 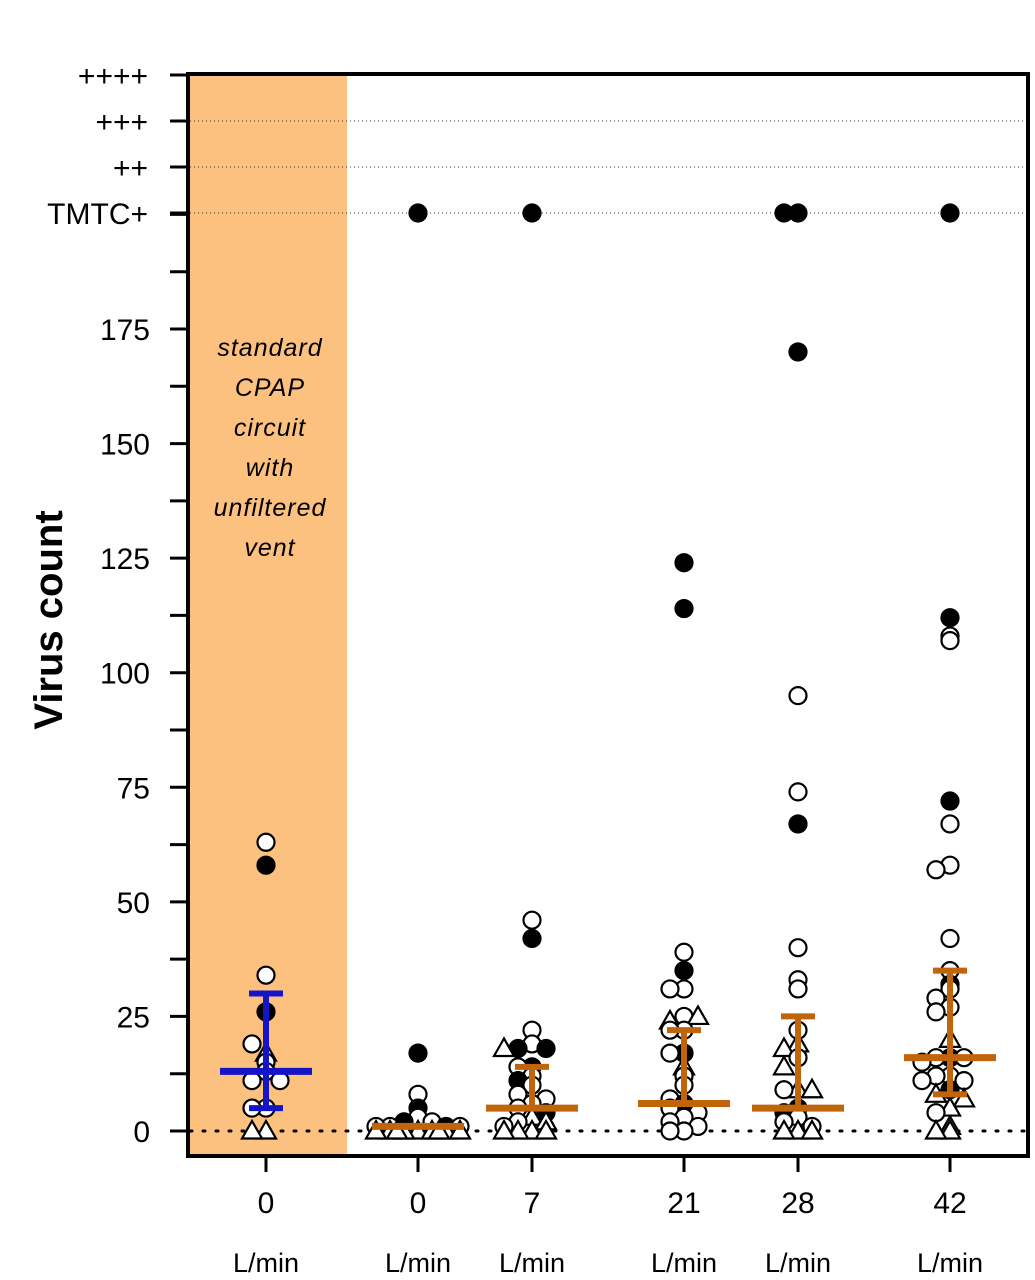 I want to click on x-tick-label: 28, so click(x=797, y=1203).